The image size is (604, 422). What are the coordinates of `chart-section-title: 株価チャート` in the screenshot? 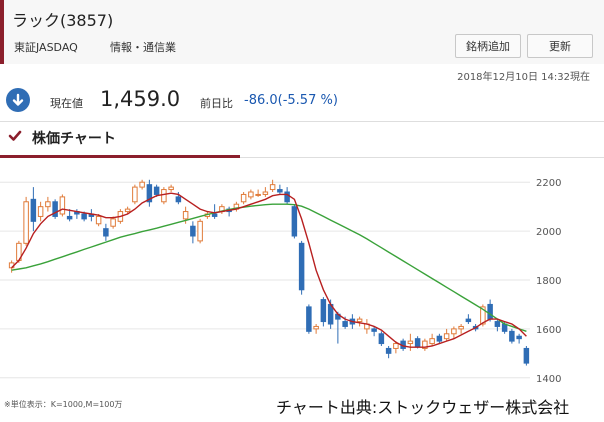 It's located at (74, 139).